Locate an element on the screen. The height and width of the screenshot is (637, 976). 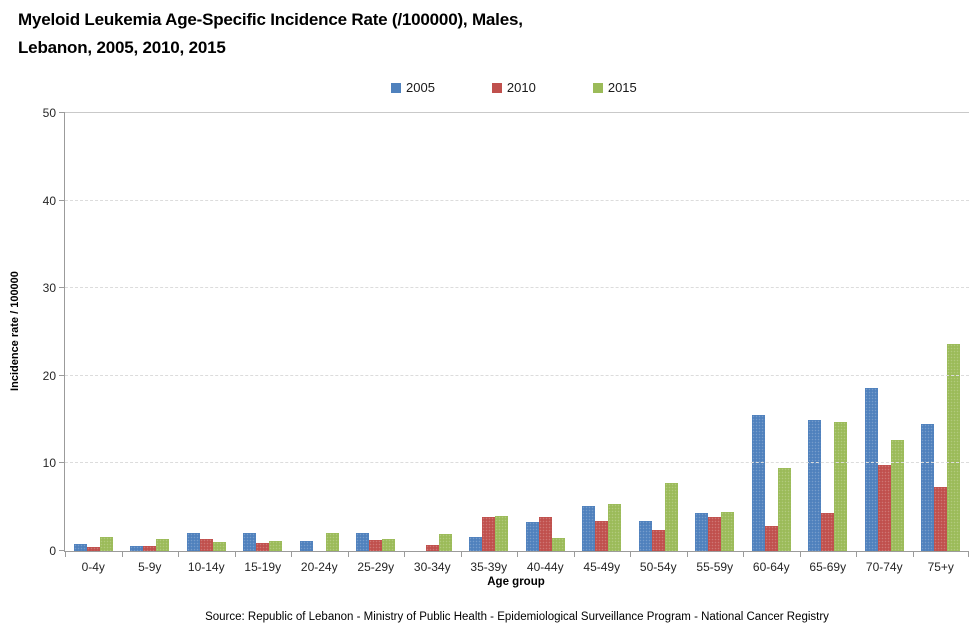
bar-group-65-69y: 65-69y is located at coordinates (828, 343).